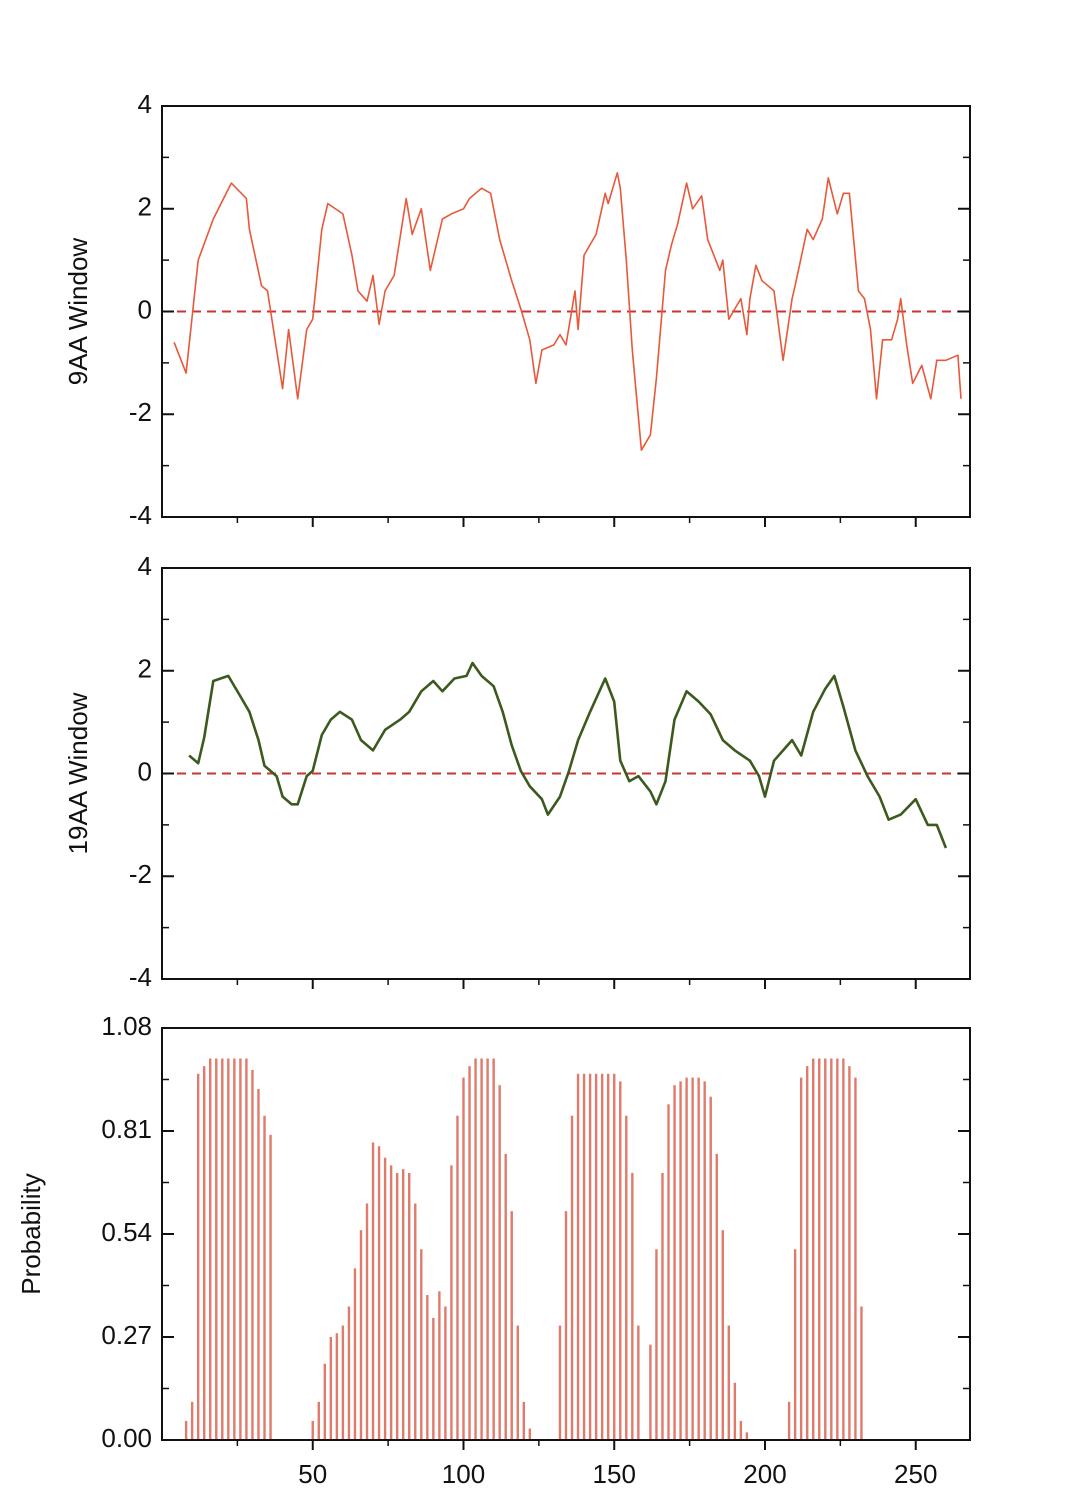 This screenshot has height=1511, width=1080. I want to click on data-line, so click(568, 755).